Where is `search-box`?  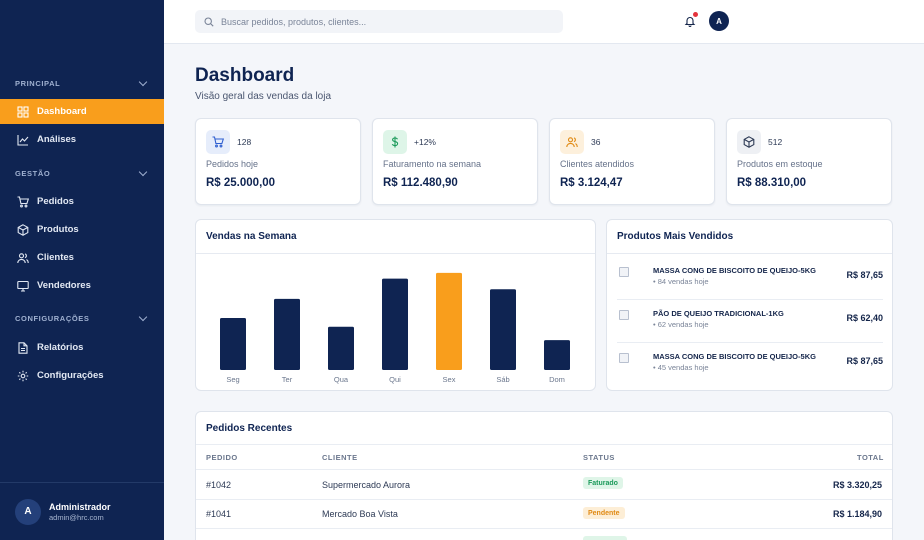
search-box is located at coordinates (379, 21).